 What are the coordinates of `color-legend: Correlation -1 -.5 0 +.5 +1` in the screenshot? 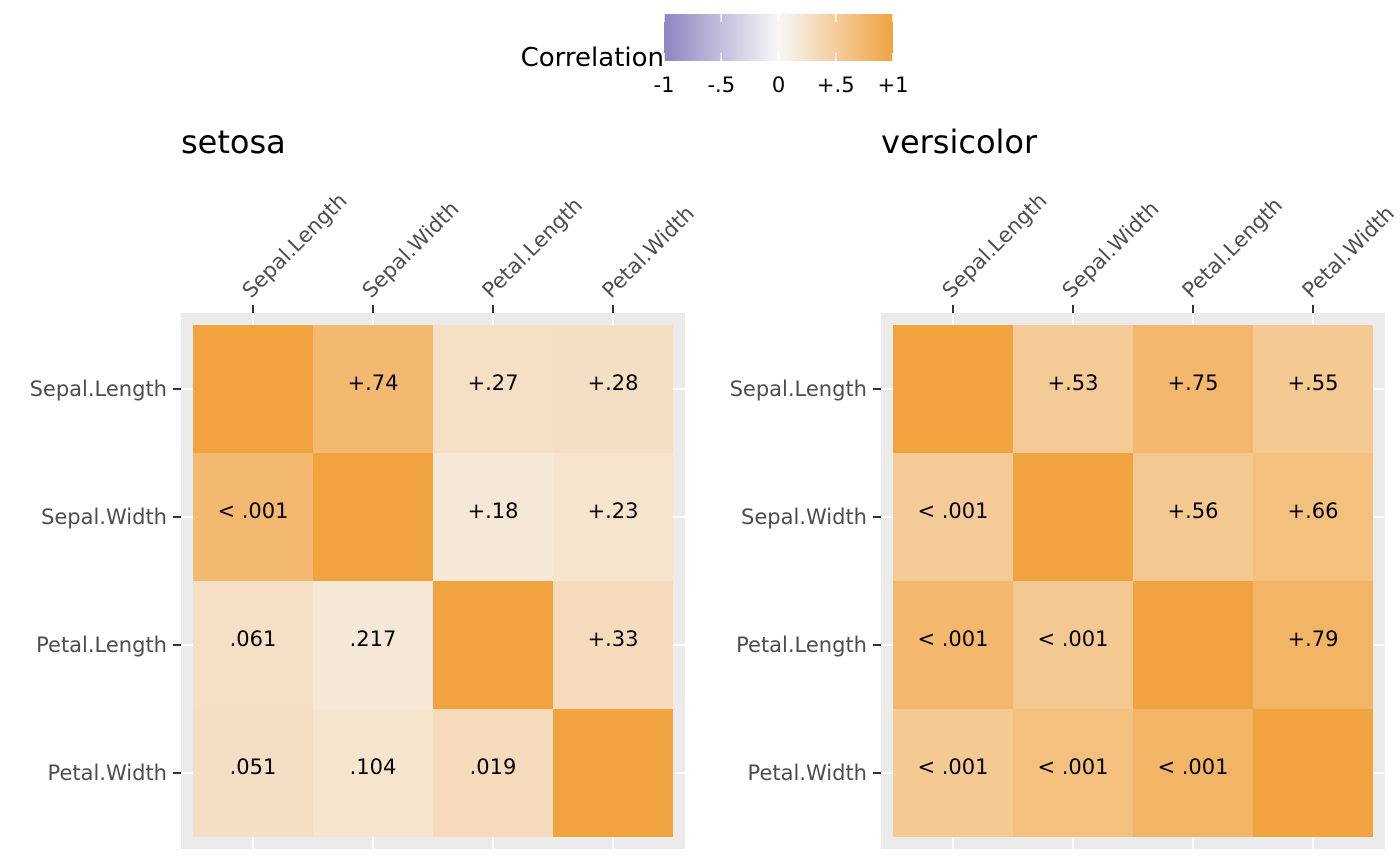 It's located at (715, 55).